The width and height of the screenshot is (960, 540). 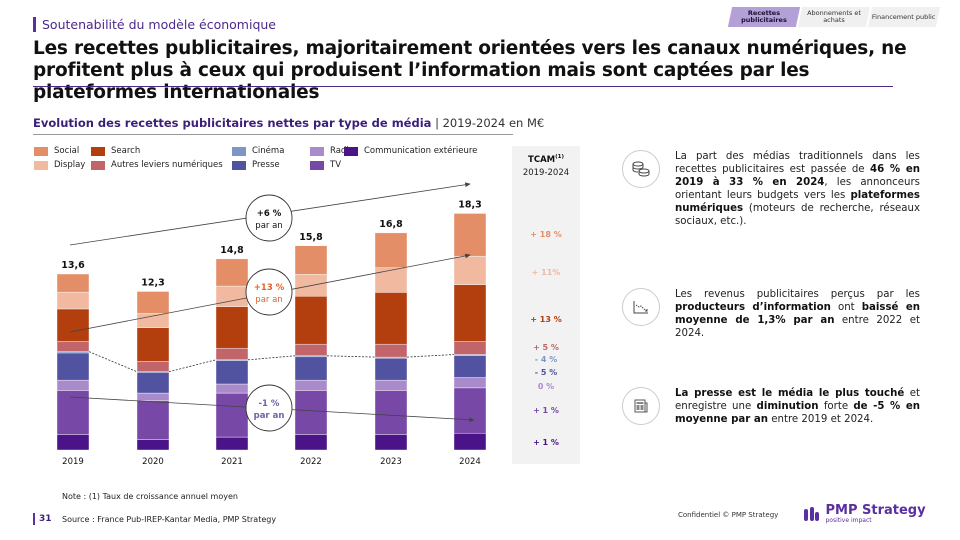 What do you see at coordinates (232, 250) in the screenshot?
I see `bar-total-label: 14,8` at bounding box center [232, 250].